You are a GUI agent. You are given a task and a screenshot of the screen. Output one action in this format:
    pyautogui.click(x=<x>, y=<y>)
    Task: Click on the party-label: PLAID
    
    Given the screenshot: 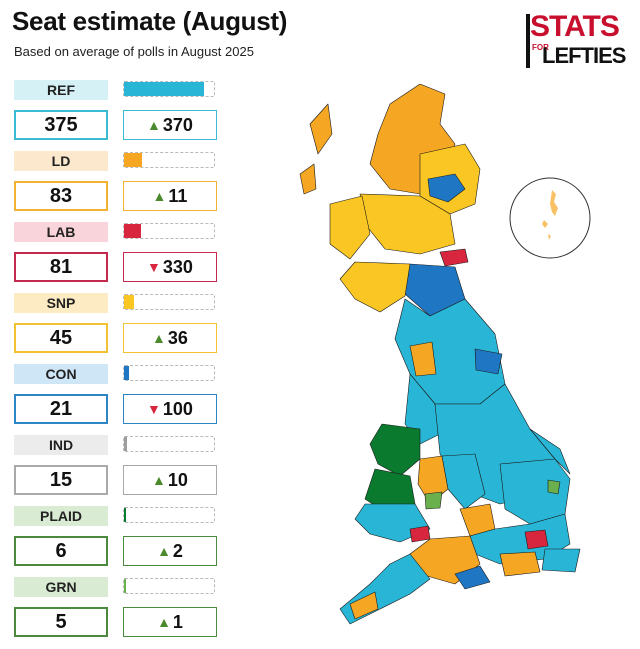 What is the action you would take?
    pyautogui.click(x=61, y=516)
    